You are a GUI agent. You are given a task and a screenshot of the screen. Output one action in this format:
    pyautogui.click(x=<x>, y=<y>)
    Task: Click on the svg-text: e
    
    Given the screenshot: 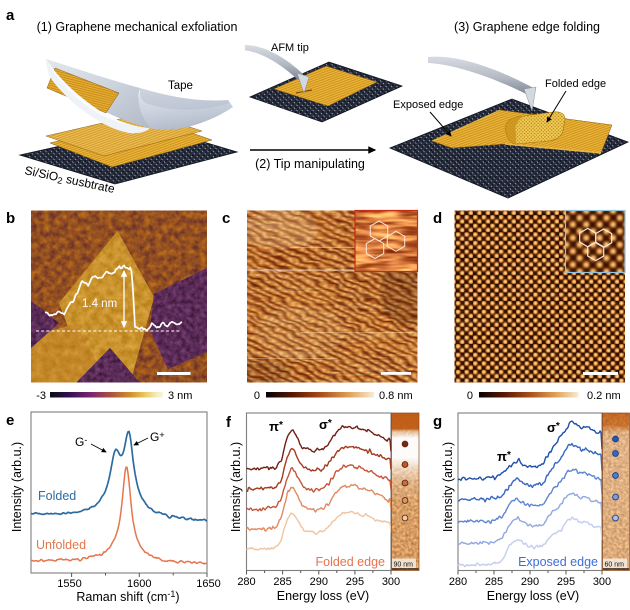 What is the action you would take?
    pyautogui.click(x=10, y=420)
    